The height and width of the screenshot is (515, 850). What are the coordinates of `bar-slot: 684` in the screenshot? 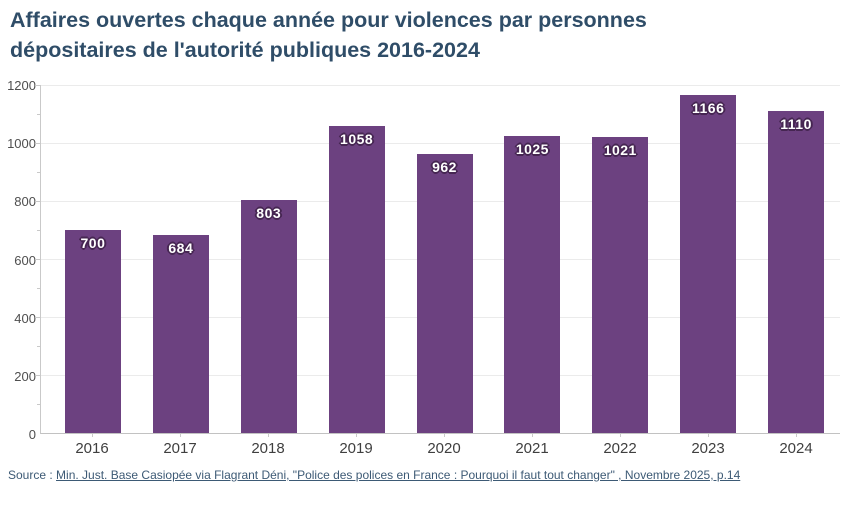 It's located at (181, 259).